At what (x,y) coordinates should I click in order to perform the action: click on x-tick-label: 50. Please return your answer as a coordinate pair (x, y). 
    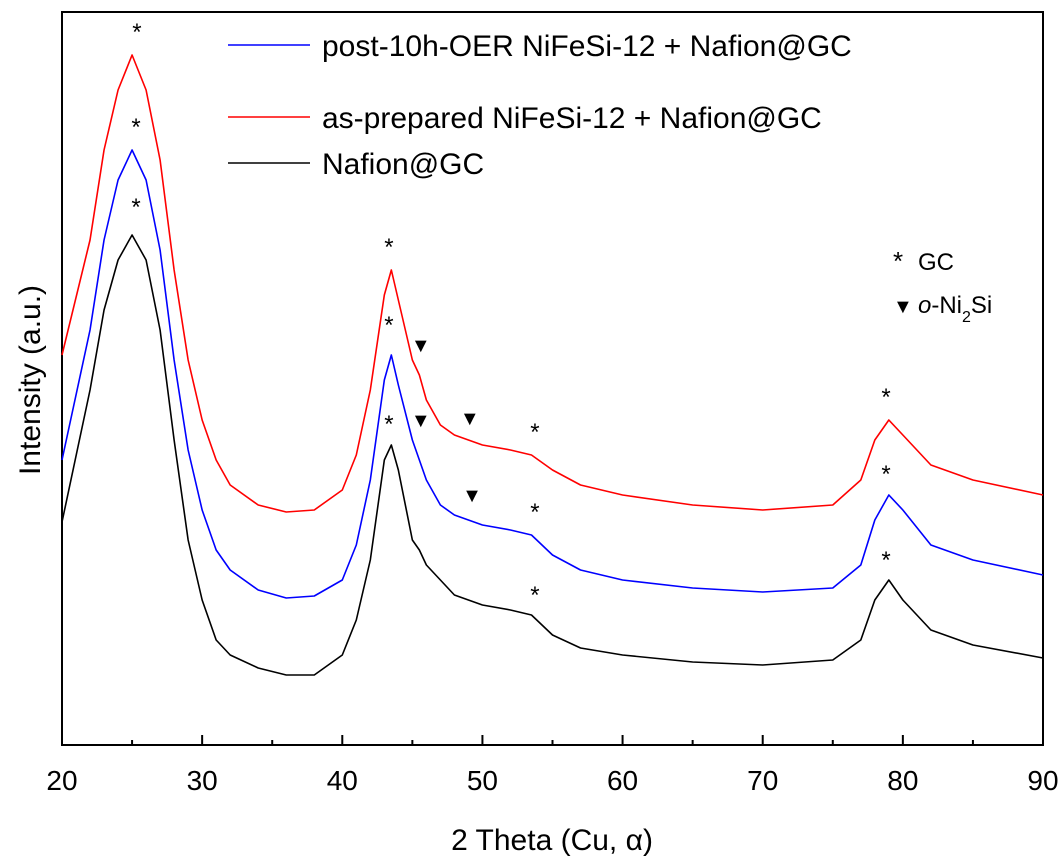
    Looking at the image, I should click on (482, 780).